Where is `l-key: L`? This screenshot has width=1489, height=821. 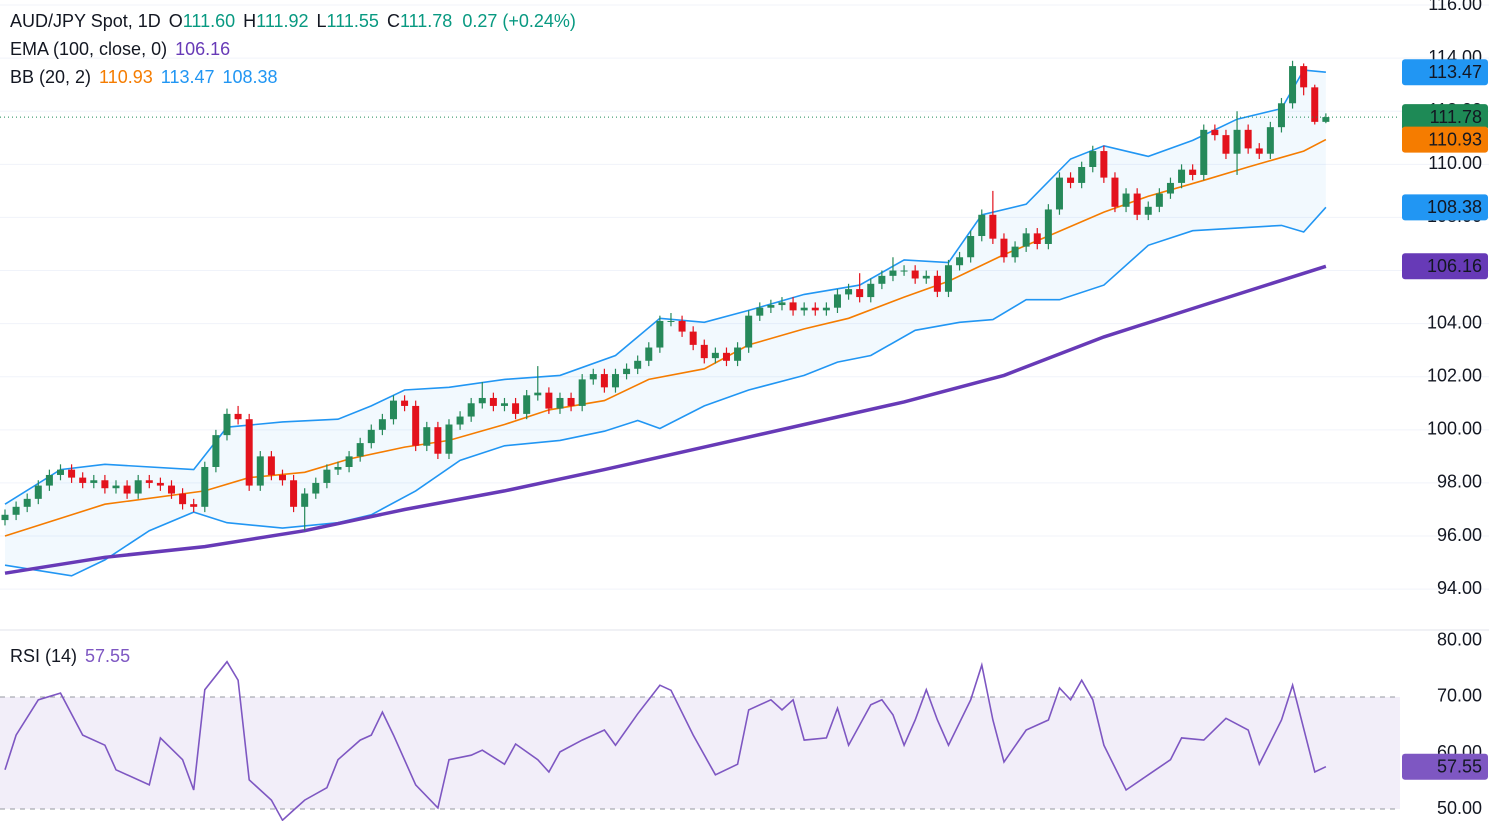
l-key: L is located at coordinates (322, 21).